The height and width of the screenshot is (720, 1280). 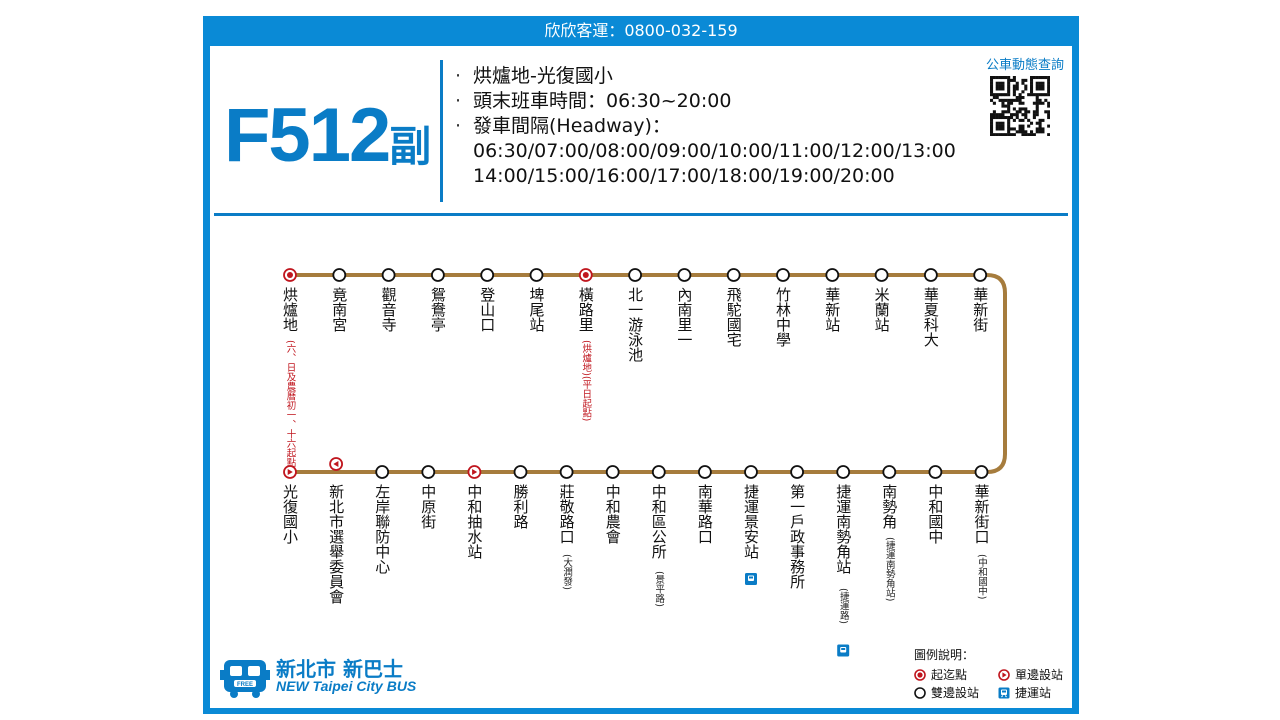 What do you see at coordinates (982, 532) in the screenshot?
I see `bus-stop-bottom: 華新街口 (中和國中)` at bounding box center [982, 532].